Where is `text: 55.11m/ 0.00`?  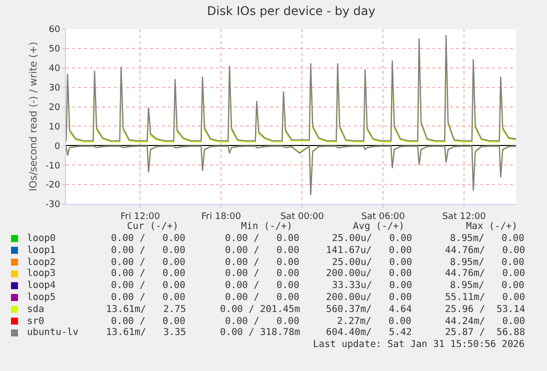 text: 55.11m/ 0.00 is located at coordinates (485, 297).